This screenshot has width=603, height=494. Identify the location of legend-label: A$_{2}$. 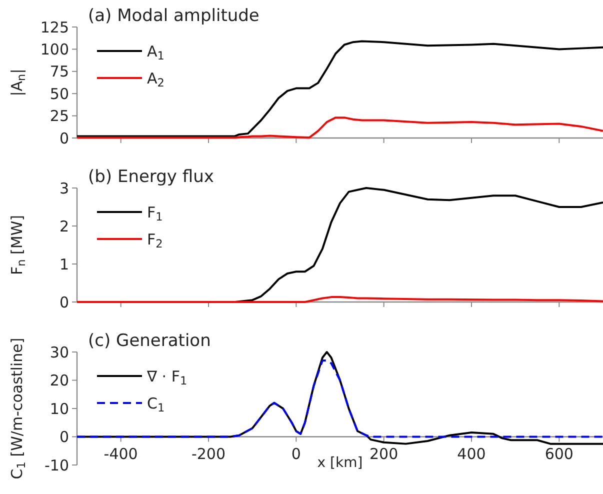
(155, 79).